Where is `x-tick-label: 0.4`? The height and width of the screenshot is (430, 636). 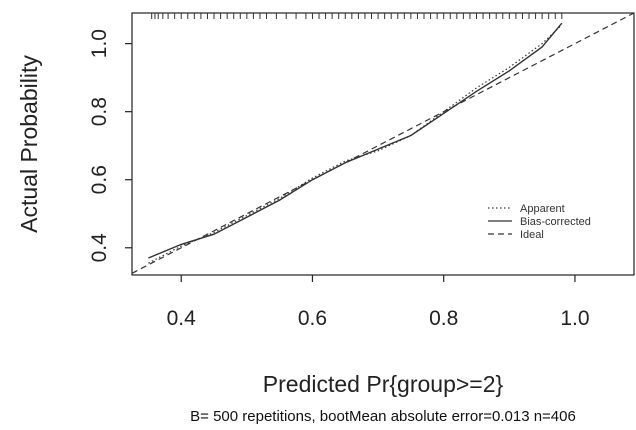
x-tick-label: 0.4 is located at coordinates (182, 318).